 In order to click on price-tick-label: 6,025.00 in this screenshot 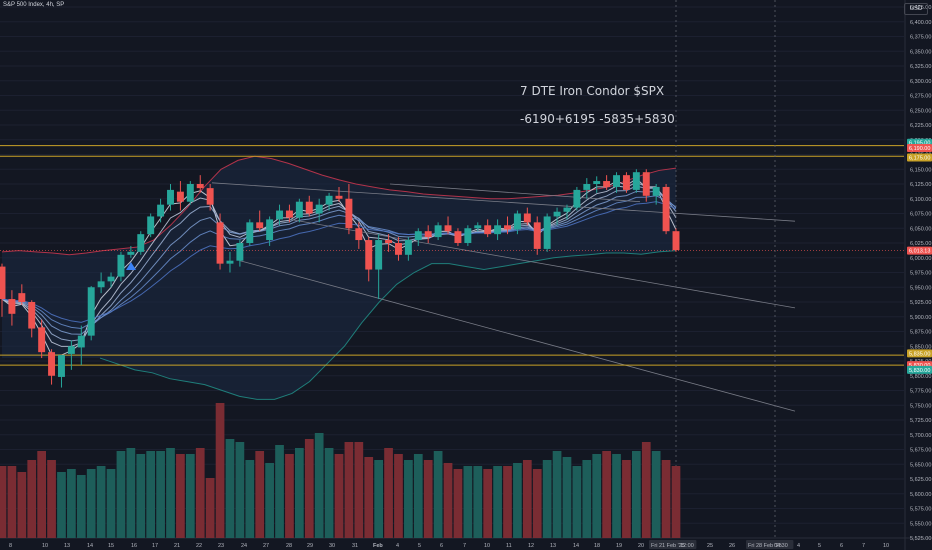, I will do `click(920, 244)`.